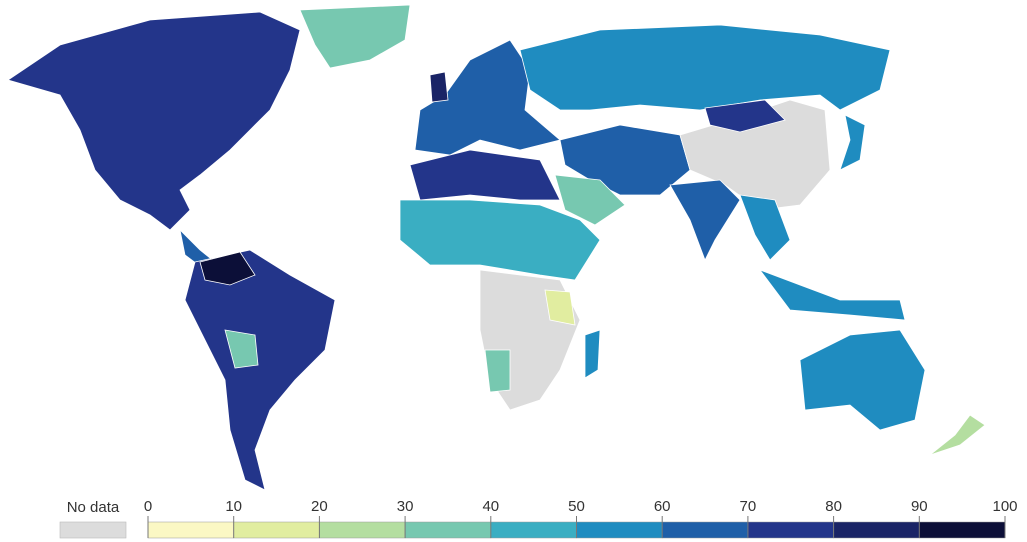 The height and width of the screenshot is (542, 1027). What do you see at coordinates (576, 506) in the screenshot?
I see `legend-tick-label: 50` at bounding box center [576, 506].